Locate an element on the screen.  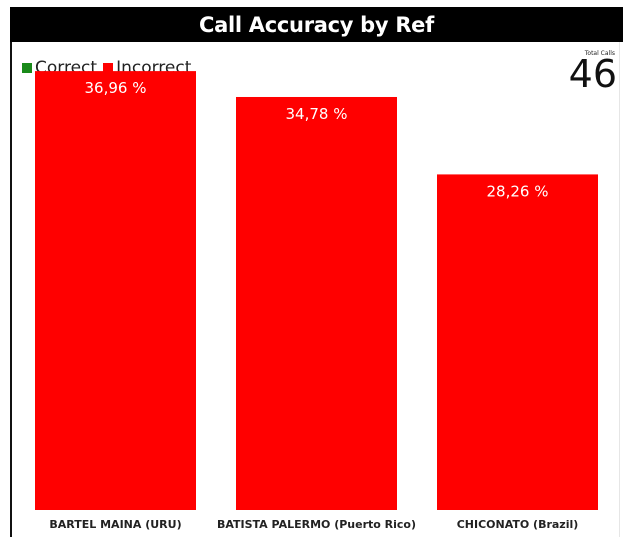
x-tick-label-3: CHICONATO (Brazil) is located at coordinates (518, 524).